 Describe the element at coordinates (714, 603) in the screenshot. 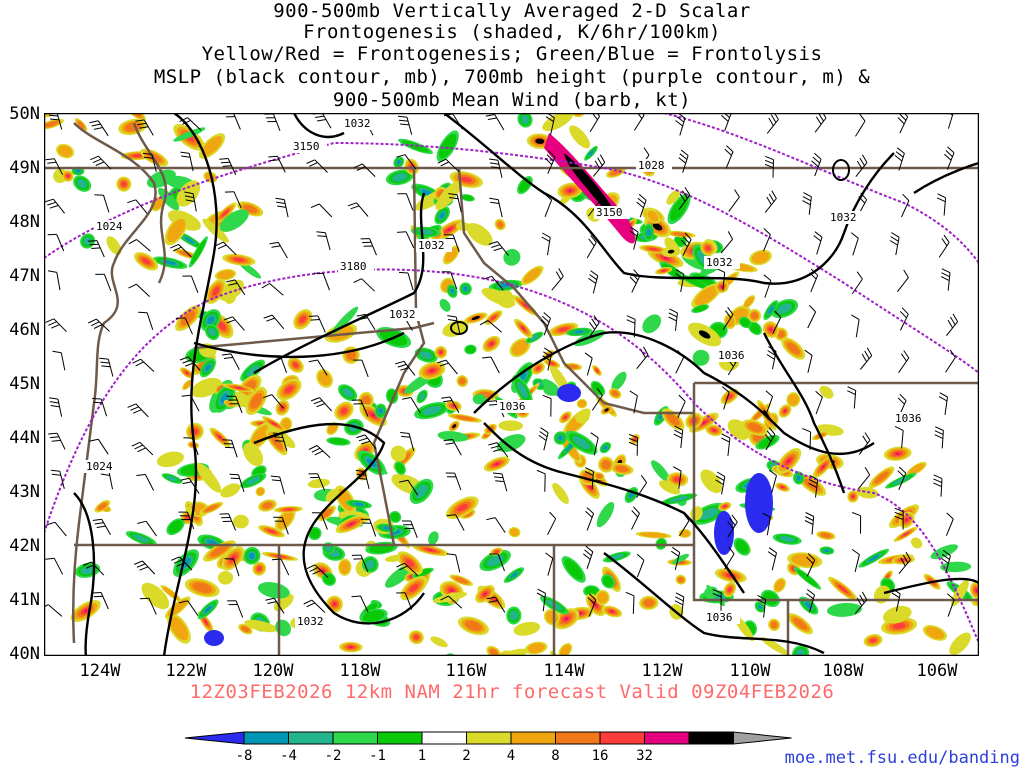

I see `mslp-contour` at that location.